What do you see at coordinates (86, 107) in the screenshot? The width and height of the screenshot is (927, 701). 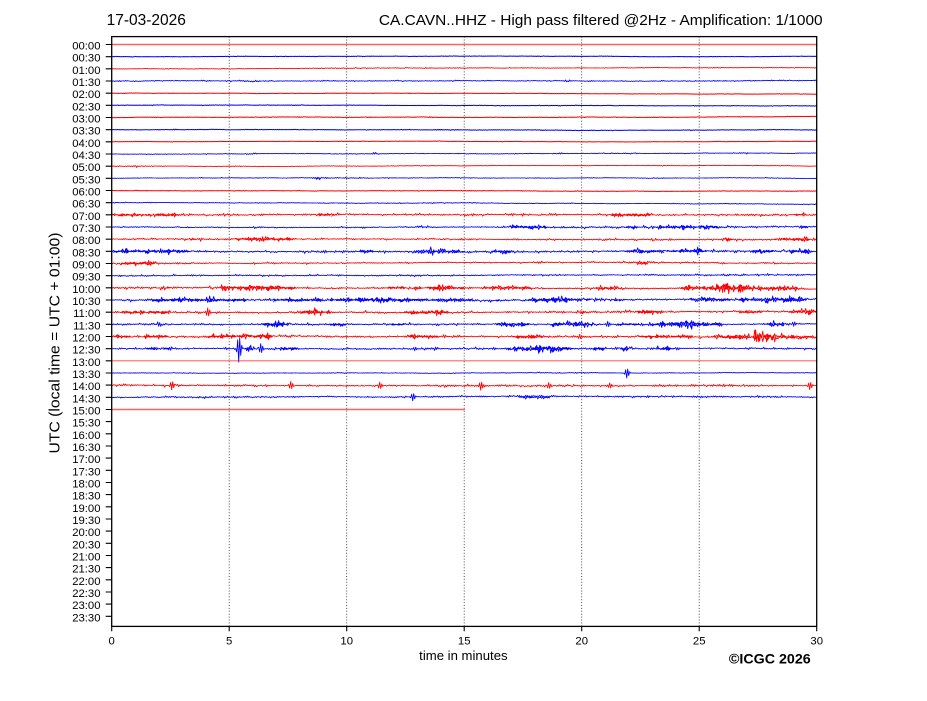 I see `svg-text: 02:30` at bounding box center [86, 107].